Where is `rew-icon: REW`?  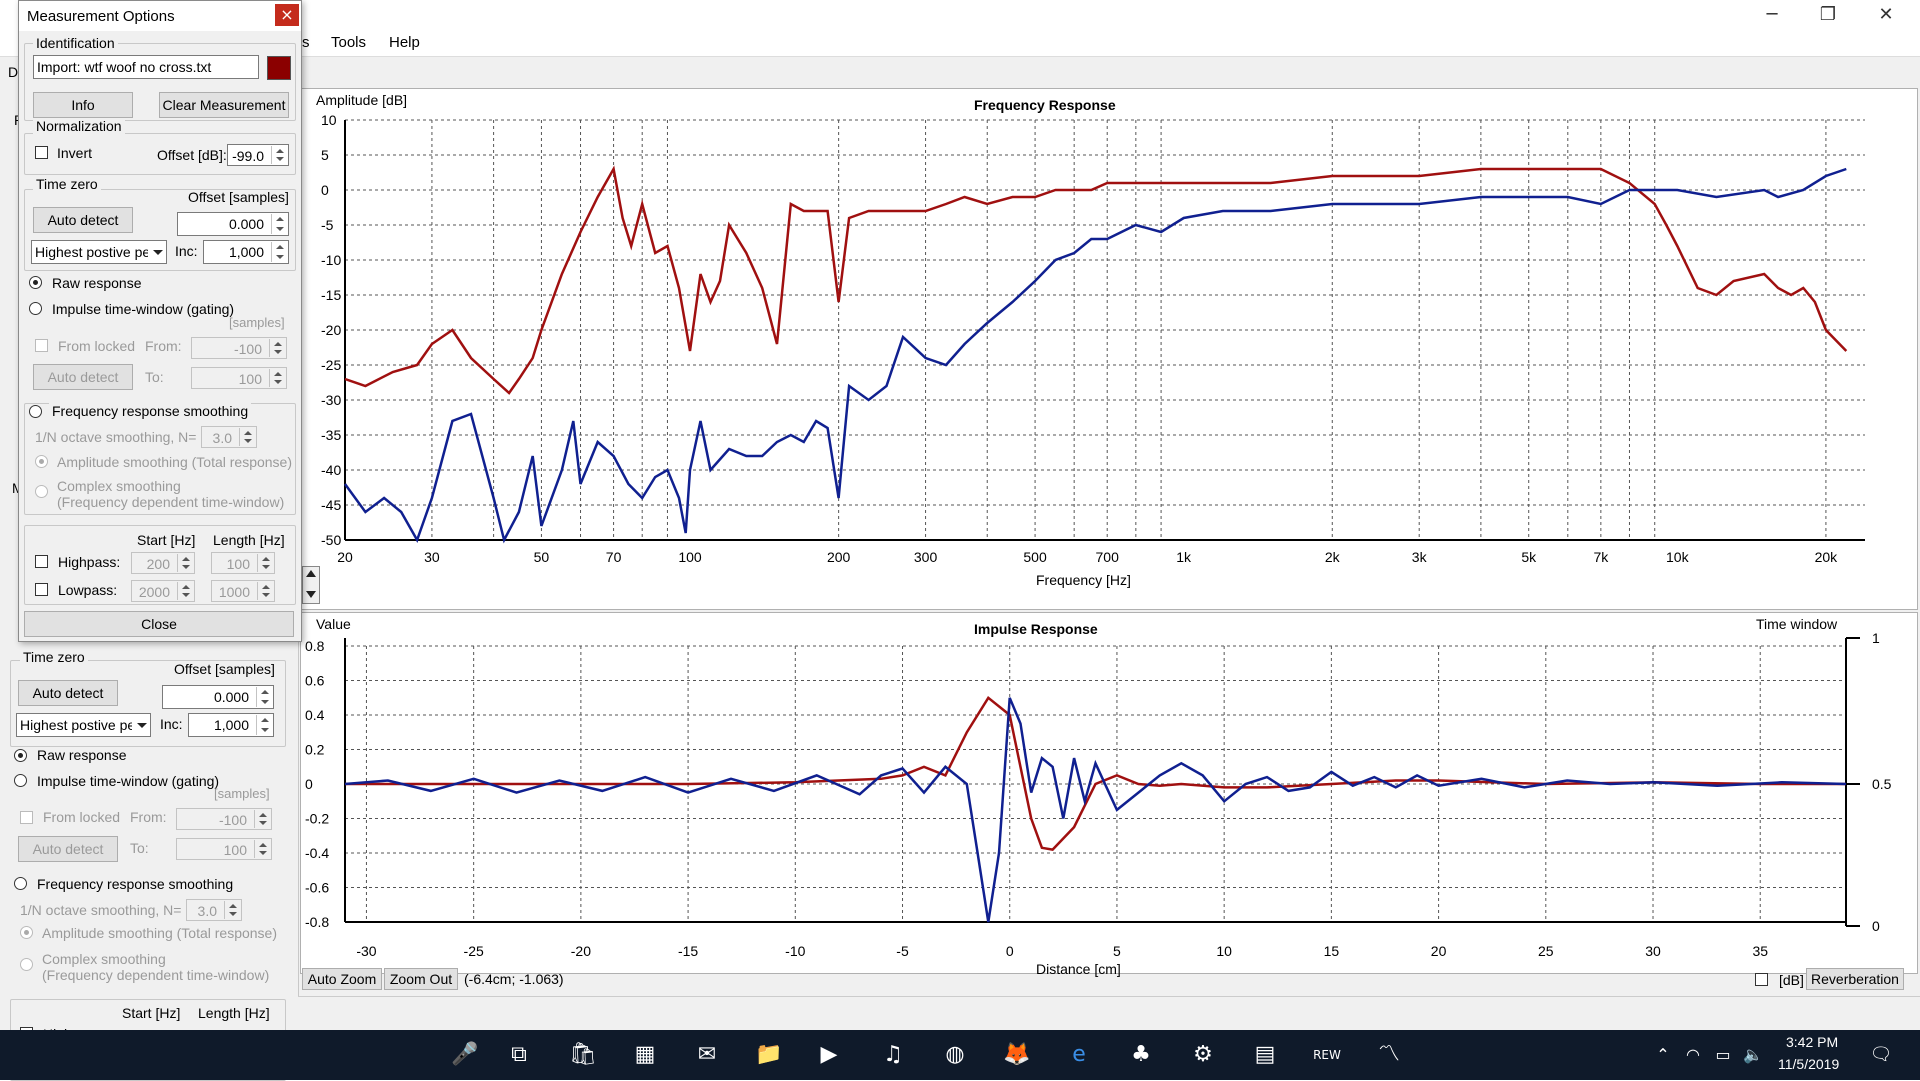
rew-icon: REW is located at coordinates (1327, 1055).